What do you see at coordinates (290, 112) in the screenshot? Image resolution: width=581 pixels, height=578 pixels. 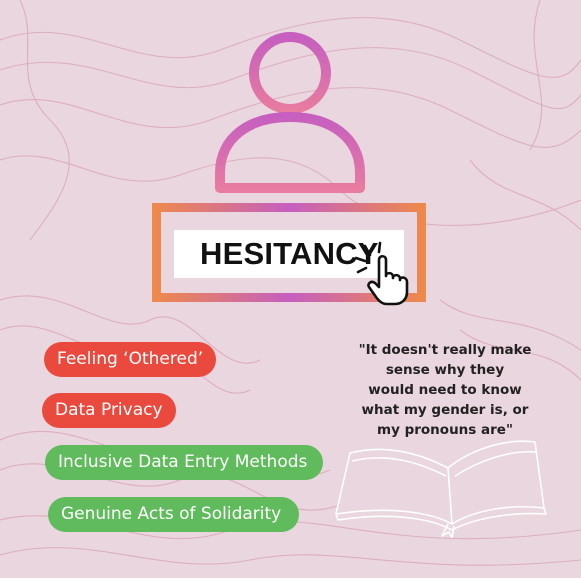 I see `person-icon` at bounding box center [290, 112].